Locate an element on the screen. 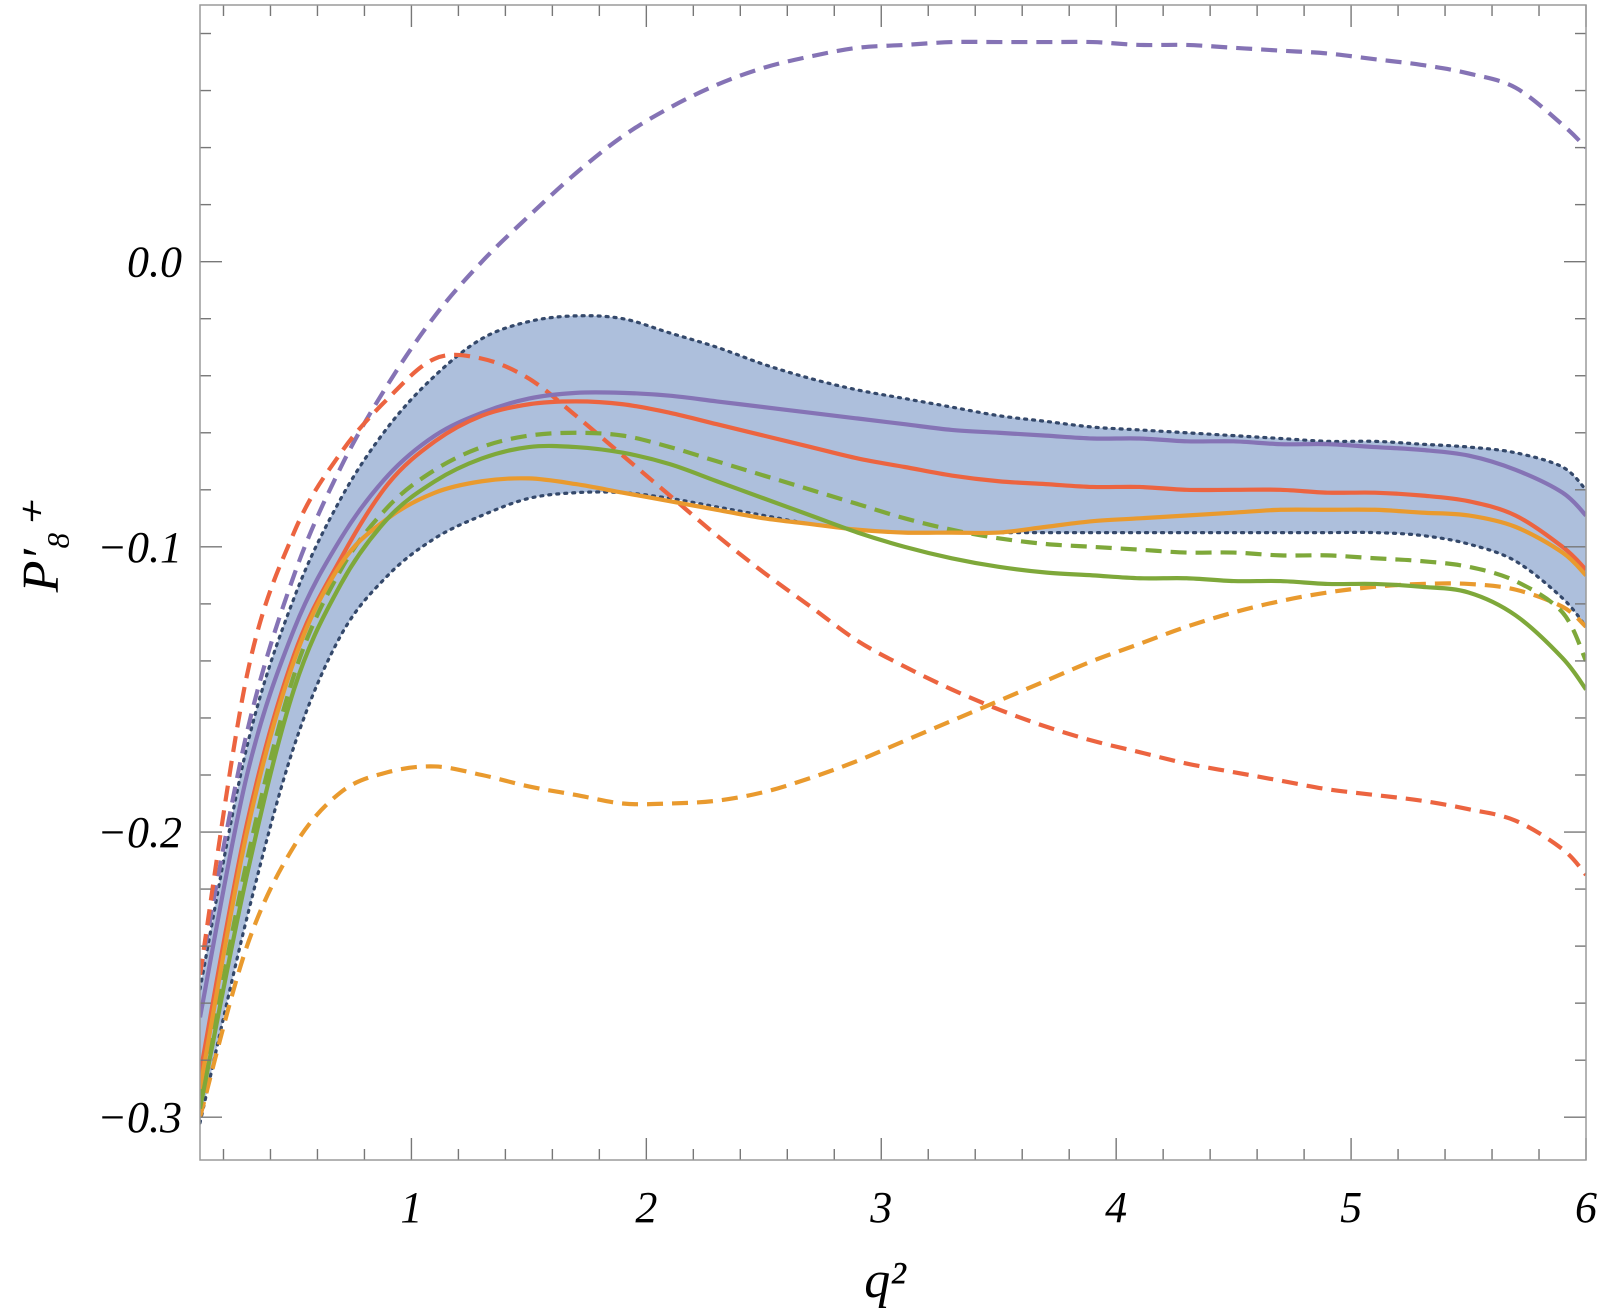 The image size is (1600, 1311). x-axis-label: q² is located at coordinates (885, 1280).